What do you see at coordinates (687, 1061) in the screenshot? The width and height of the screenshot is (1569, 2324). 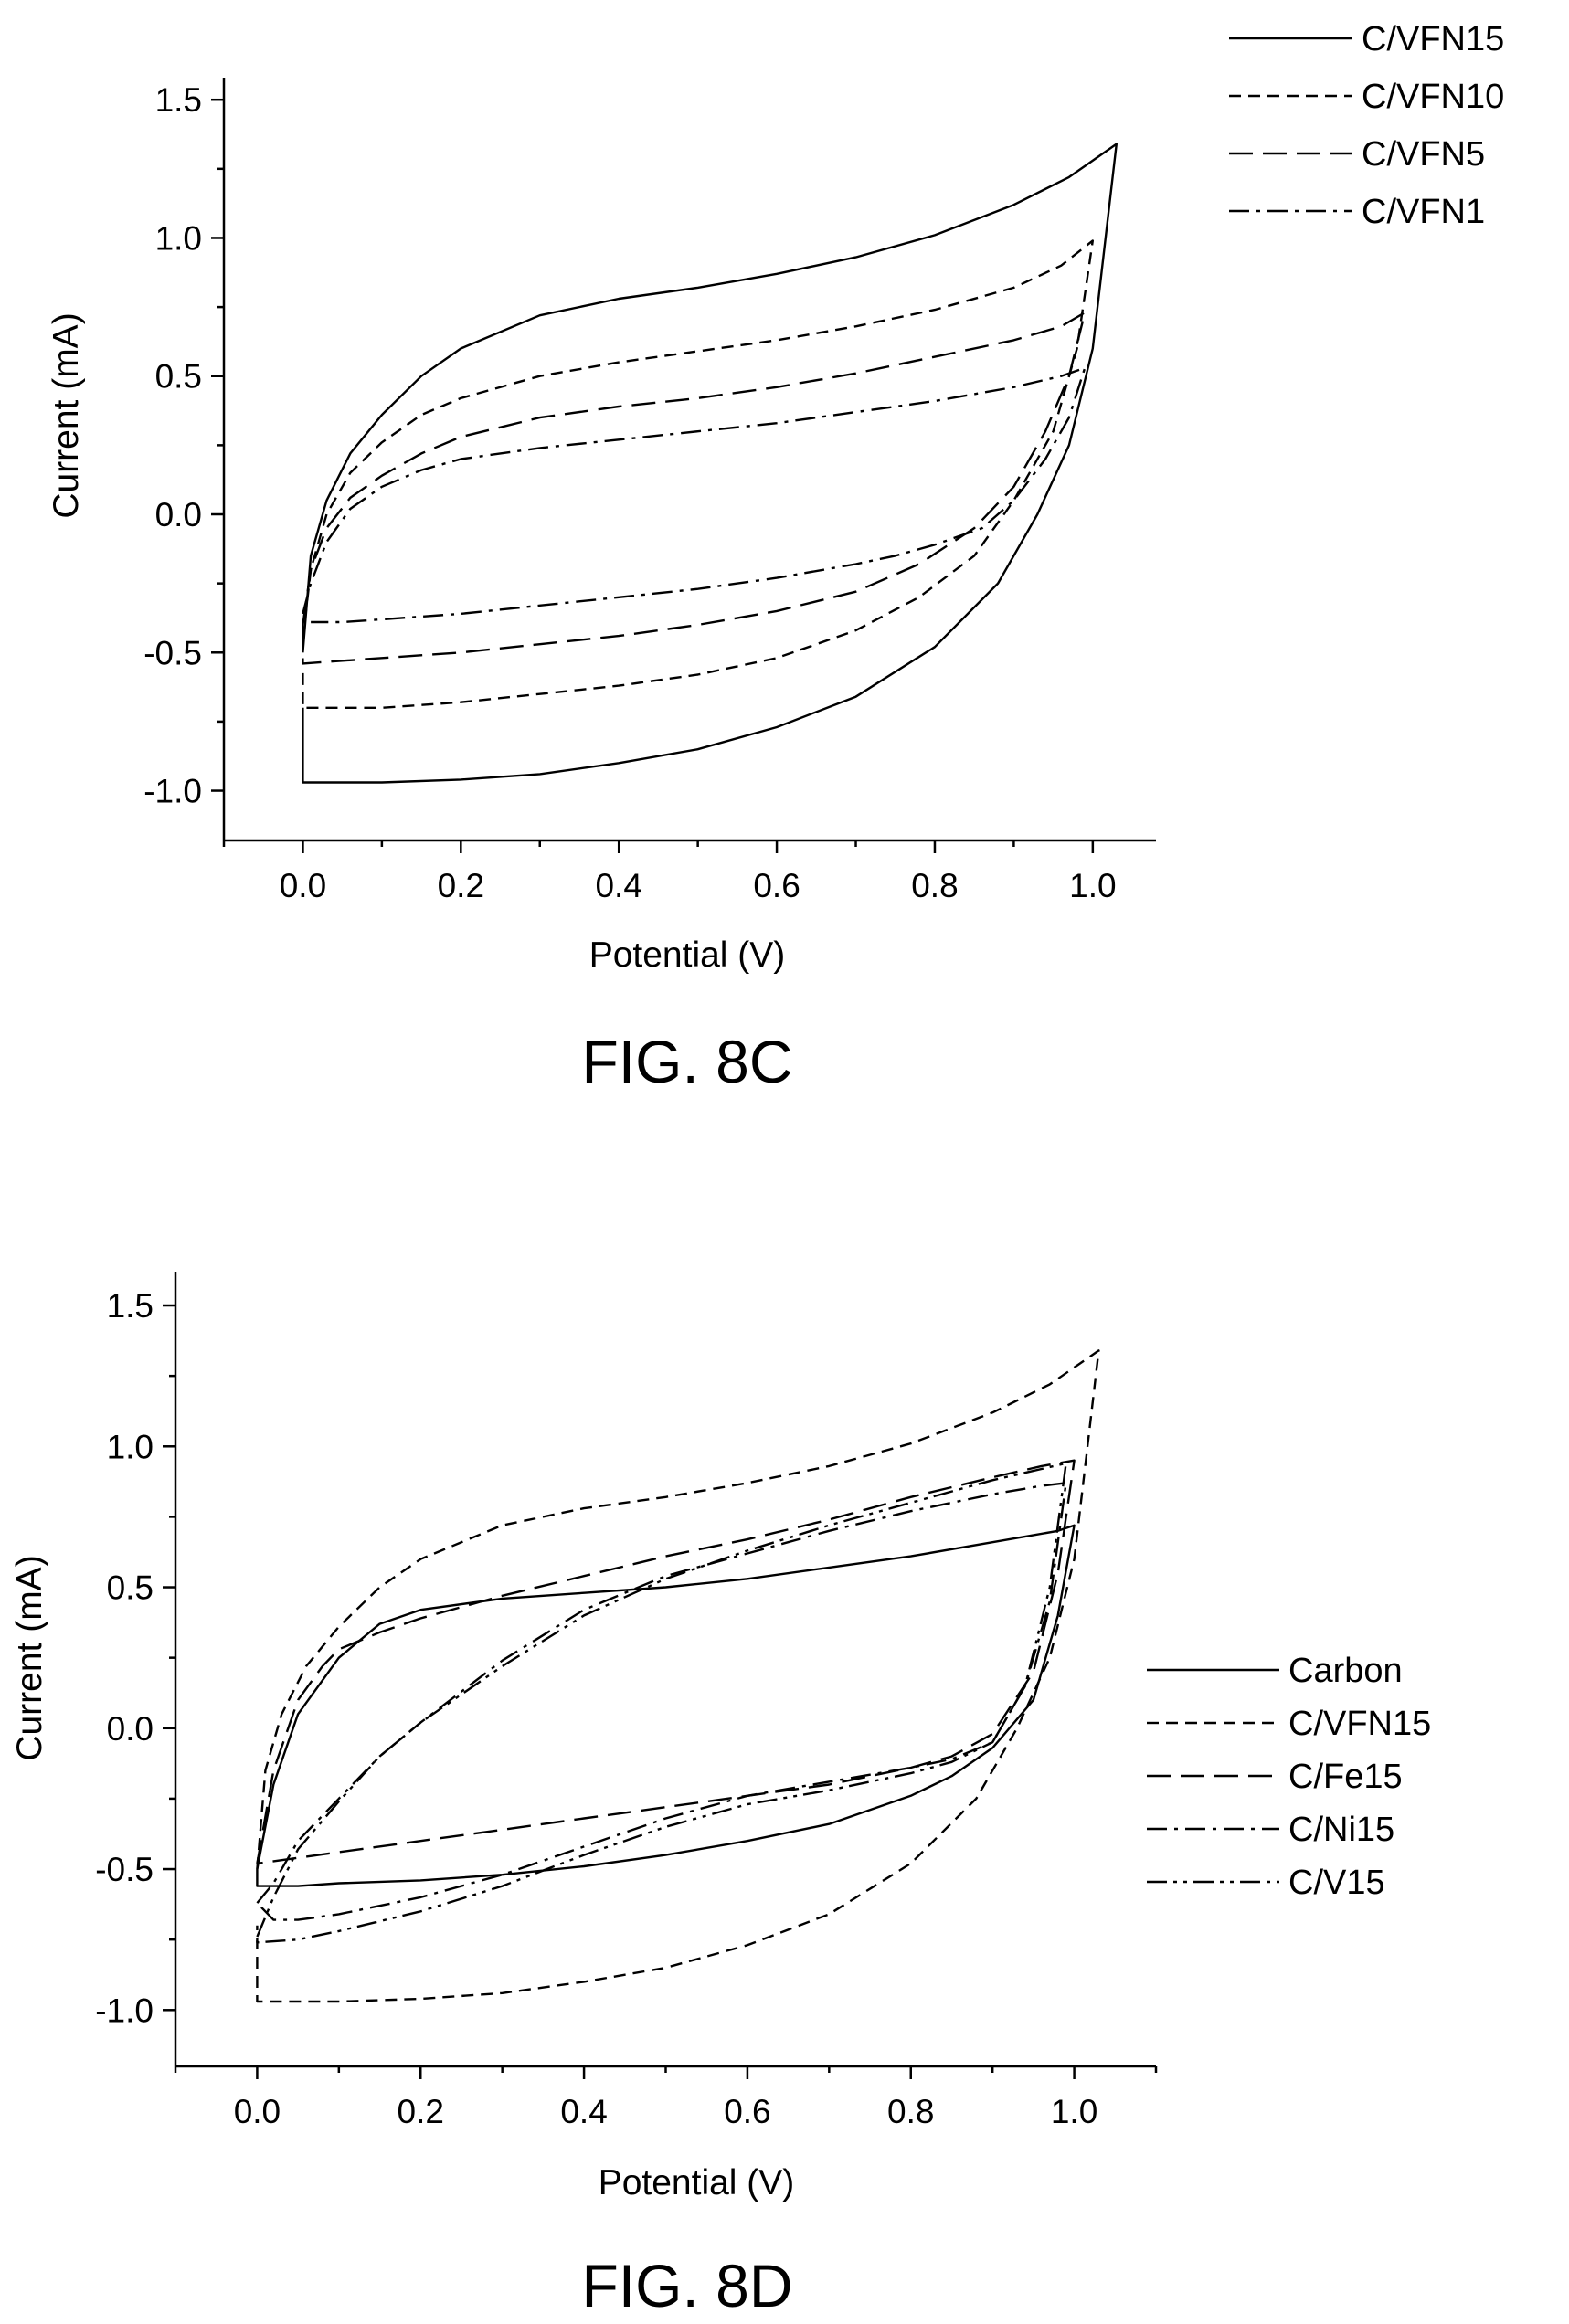 I see `chart-8c-figure-caption: FIG. 8C` at bounding box center [687, 1061].